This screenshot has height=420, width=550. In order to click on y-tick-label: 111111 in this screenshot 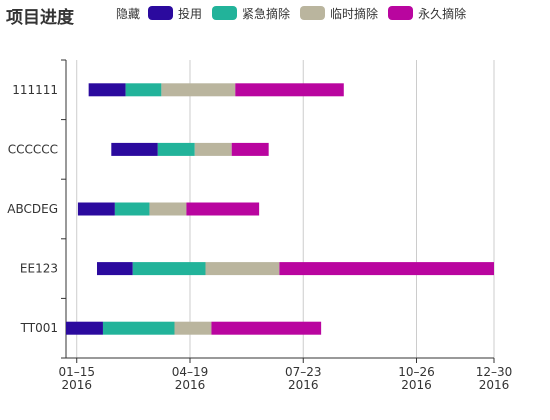, I will do `click(35, 90)`.